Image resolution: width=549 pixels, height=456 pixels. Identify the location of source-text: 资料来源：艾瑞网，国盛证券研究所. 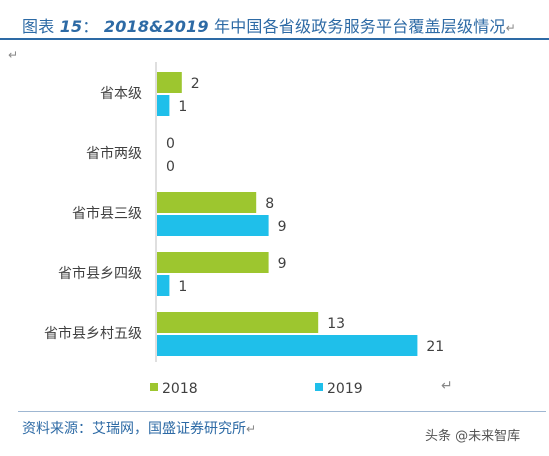
(134, 429).